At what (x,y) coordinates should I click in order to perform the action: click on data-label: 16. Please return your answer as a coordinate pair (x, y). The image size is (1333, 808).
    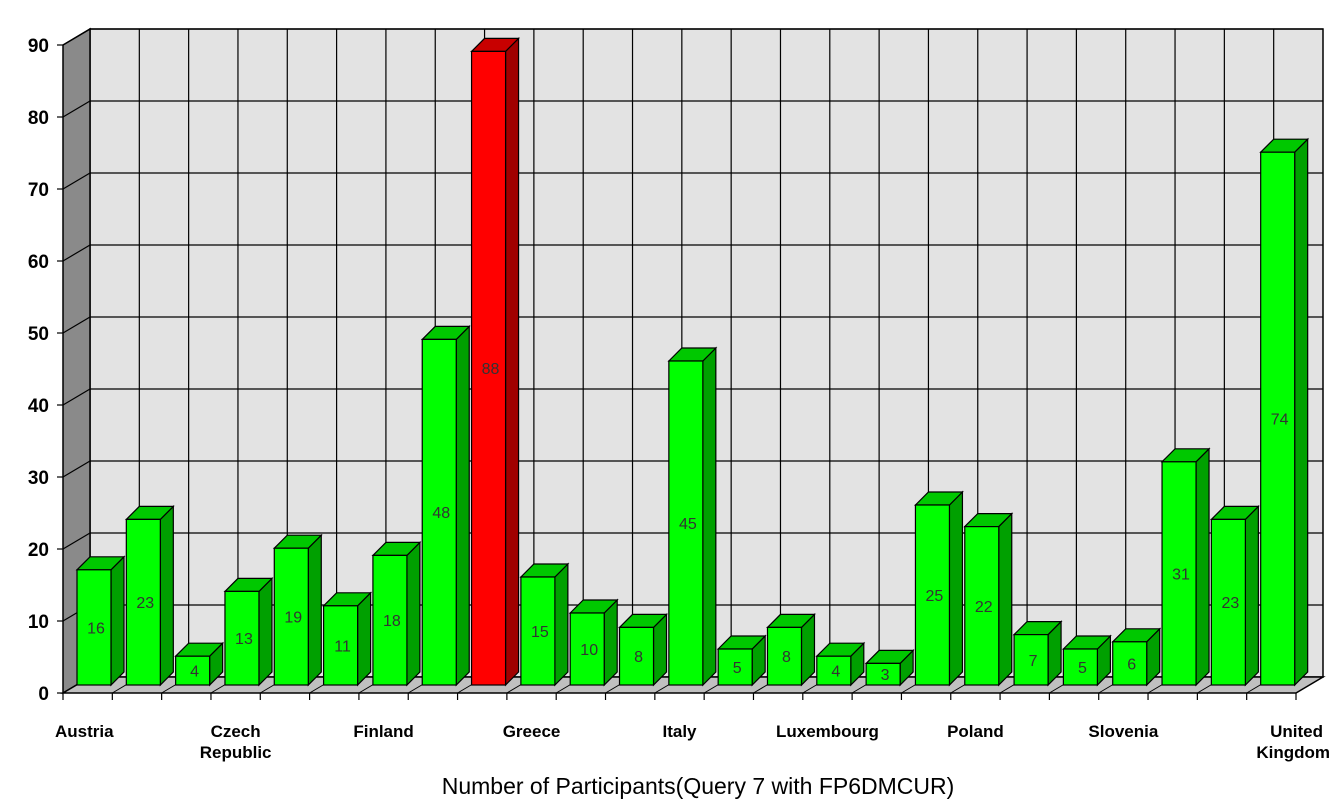
    Looking at the image, I should click on (96, 628).